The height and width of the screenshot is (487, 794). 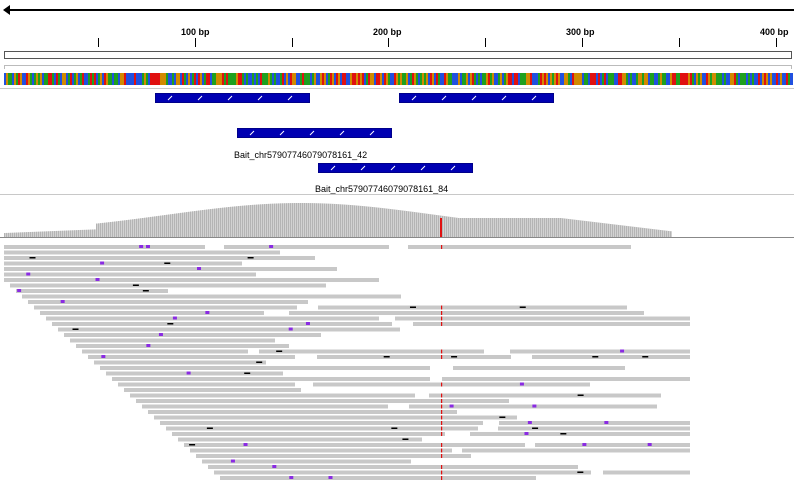 What do you see at coordinates (195, 32) in the screenshot?
I see `tick-label-100: 100 bp` at bounding box center [195, 32].